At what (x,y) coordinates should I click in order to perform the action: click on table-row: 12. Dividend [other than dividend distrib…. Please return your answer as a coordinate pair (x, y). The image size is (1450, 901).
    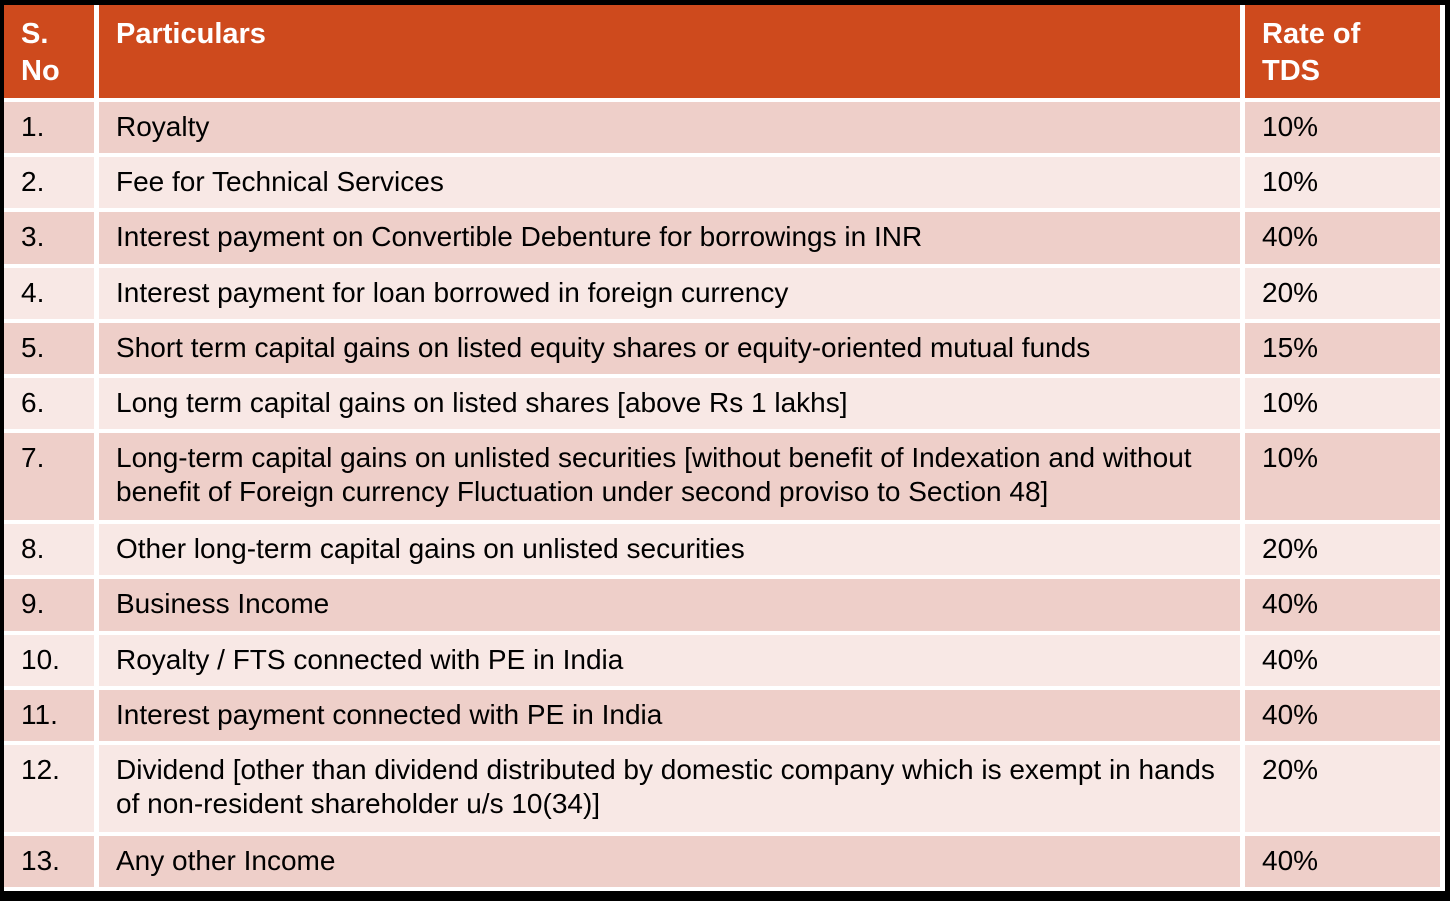
    Looking at the image, I should click on (724, 790).